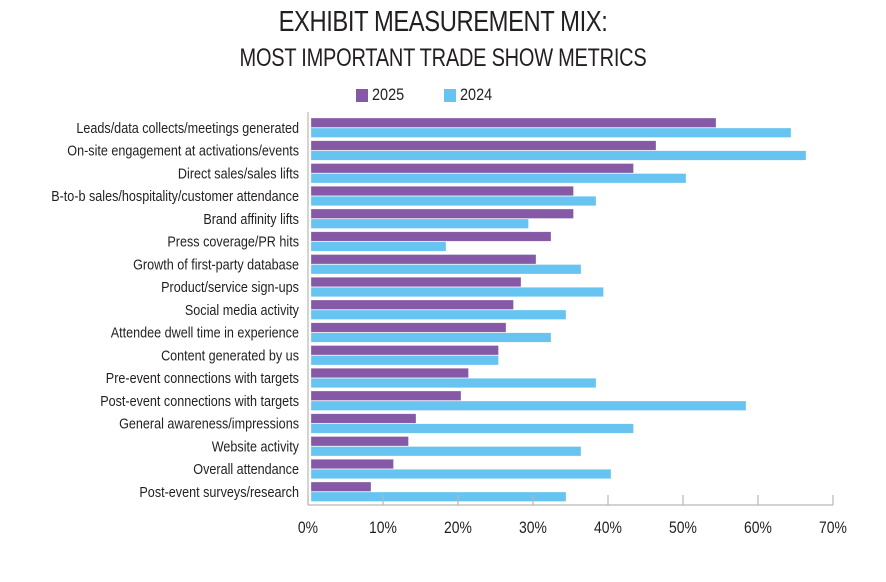 Image resolution: width=886 pixels, height=582 pixels. Describe the element at coordinates (833, 528) in the screenshot. I see `x-tick-label: 70%` at that location.